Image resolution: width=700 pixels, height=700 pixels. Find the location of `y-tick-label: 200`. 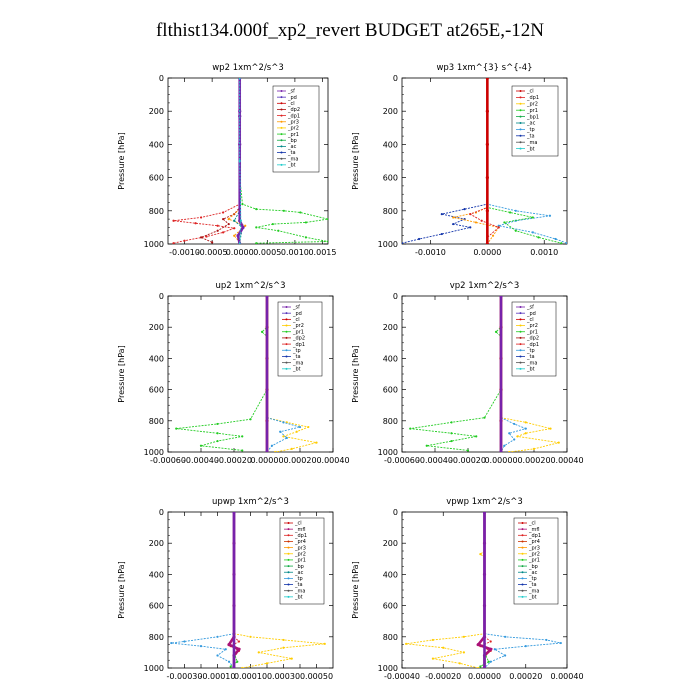

y-tick-label: 200 is located at coordinates (390, 327).